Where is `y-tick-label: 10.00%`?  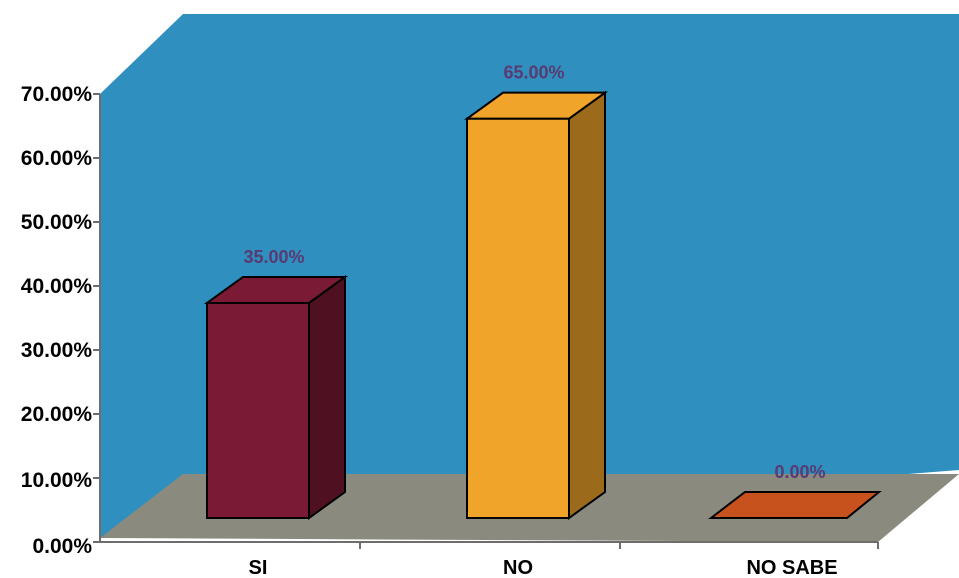 y-tick-label: 10.00% is located at coordinates (57, 480).